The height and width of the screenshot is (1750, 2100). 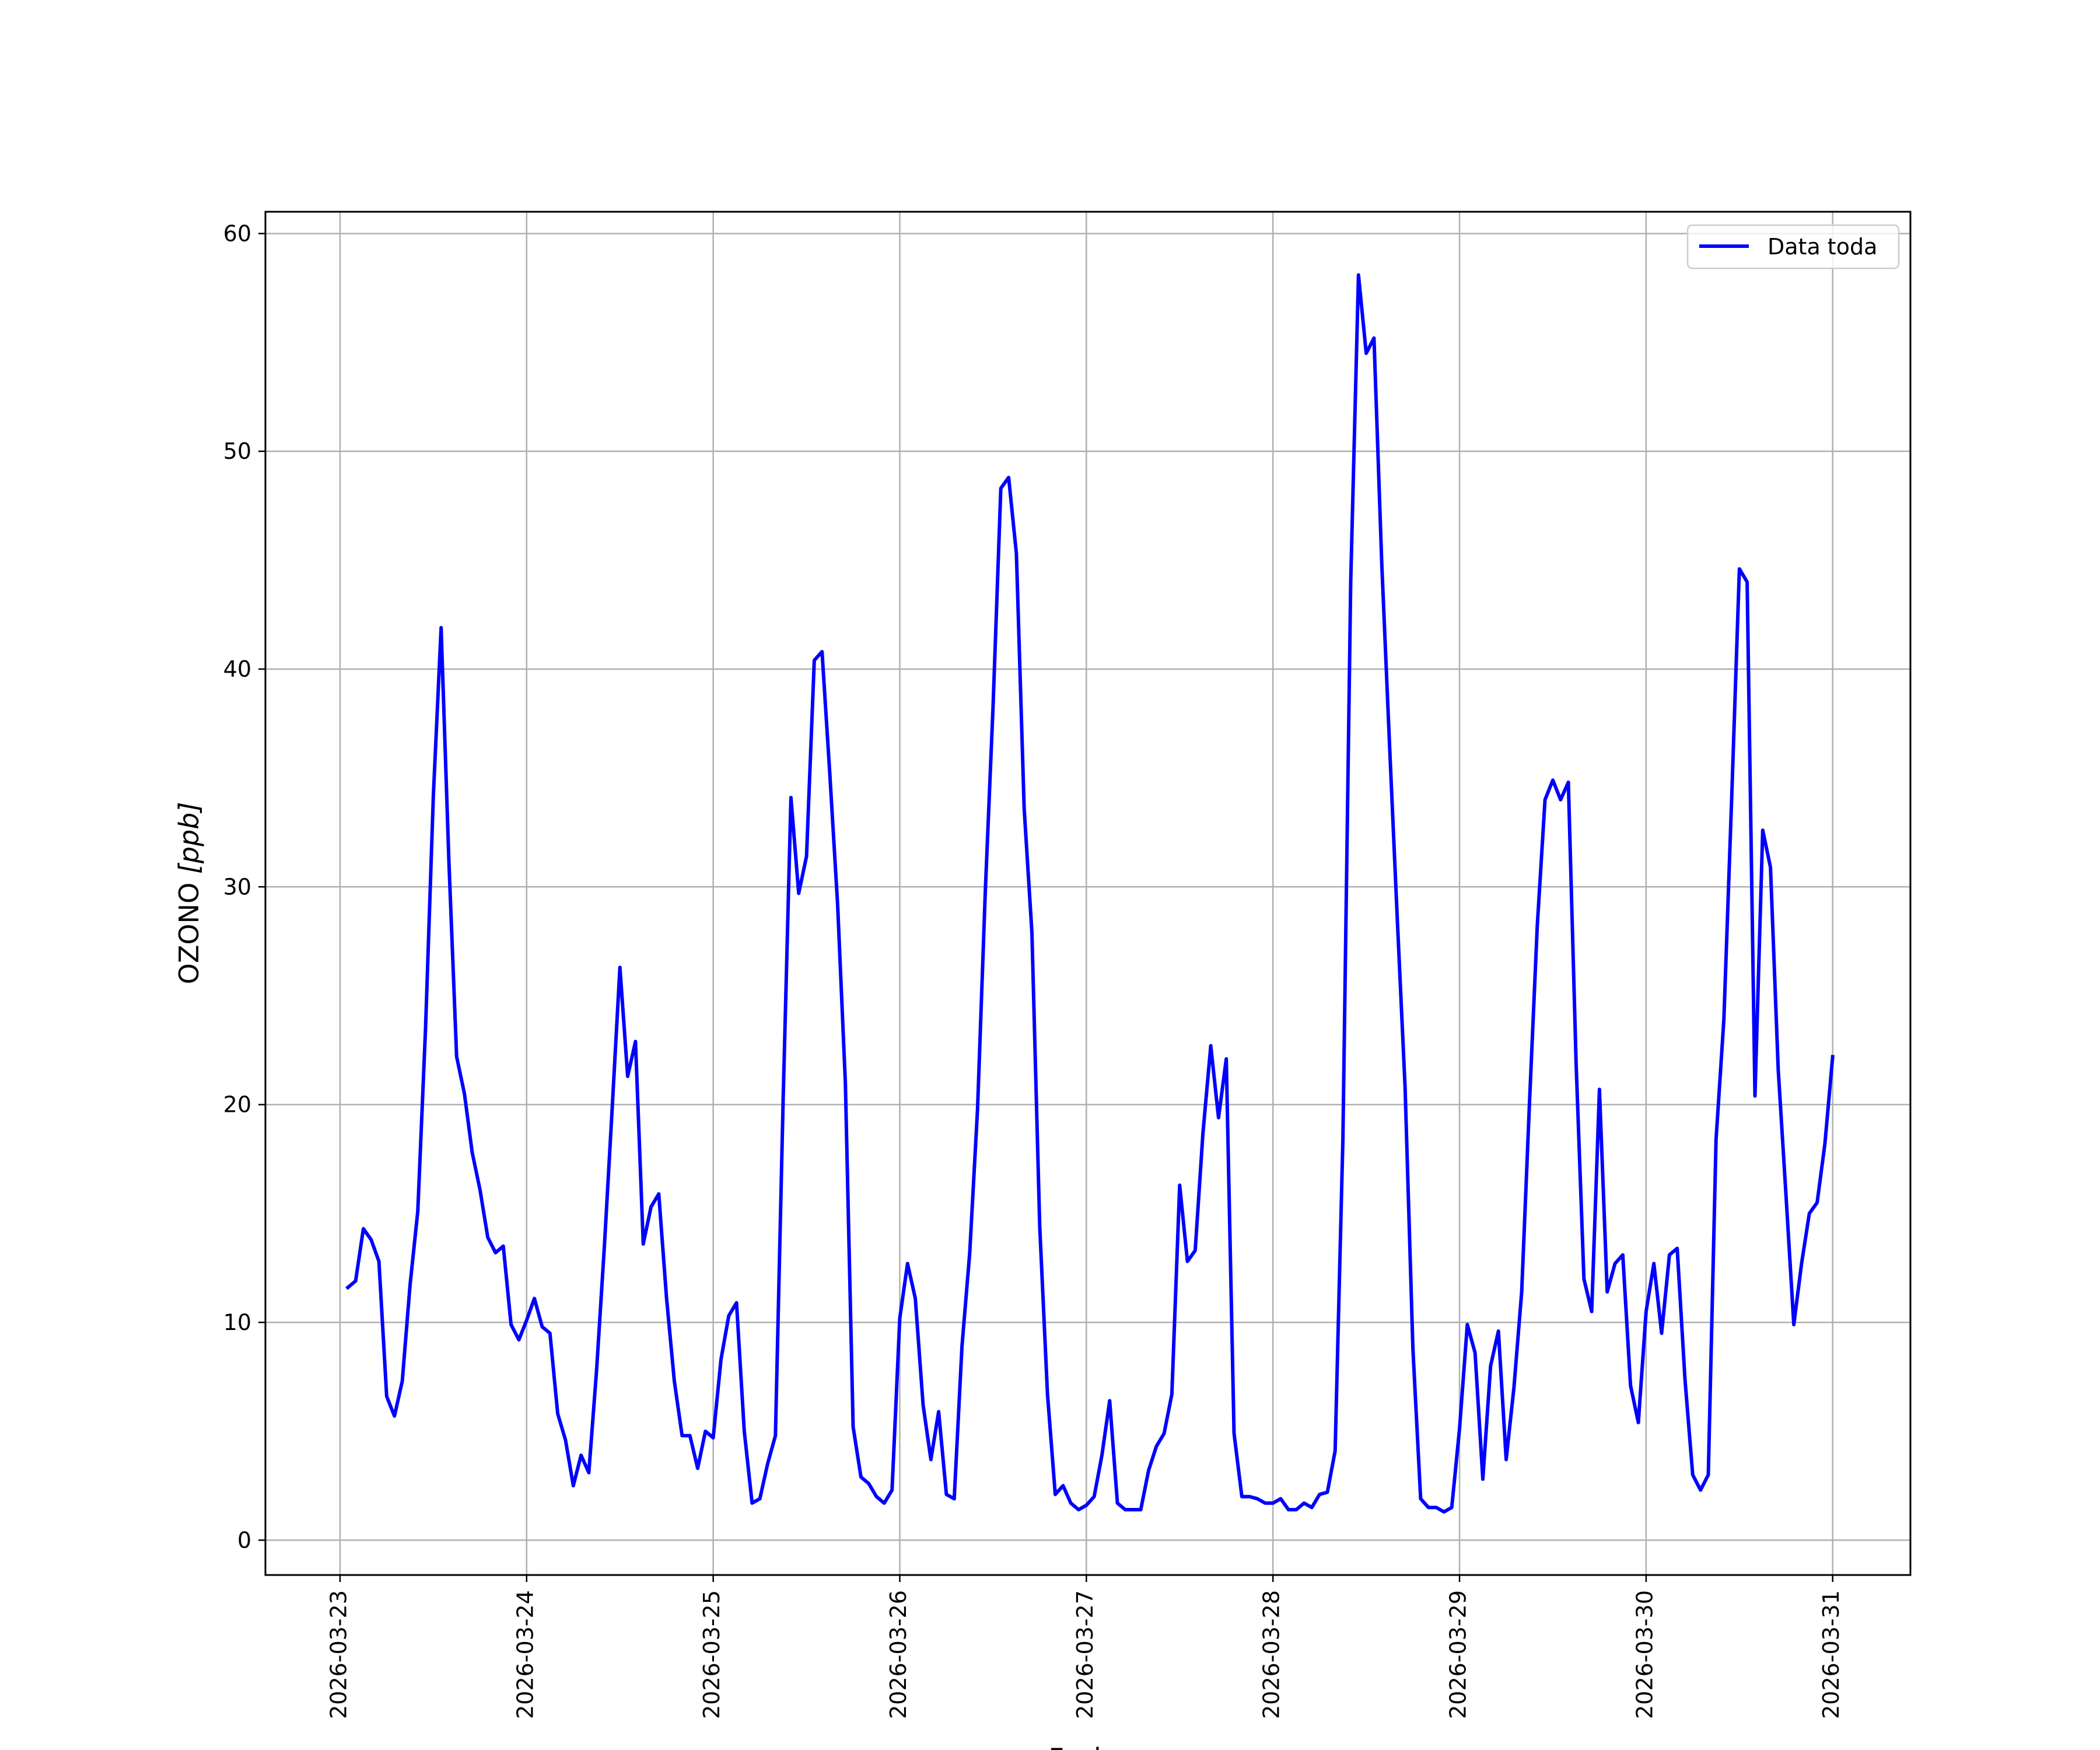 What do you see at coordinates (1272, 1654) in the screenshot?
I see `x-tick-label: 2026-03-28` at bounding box center [1272, 1654].